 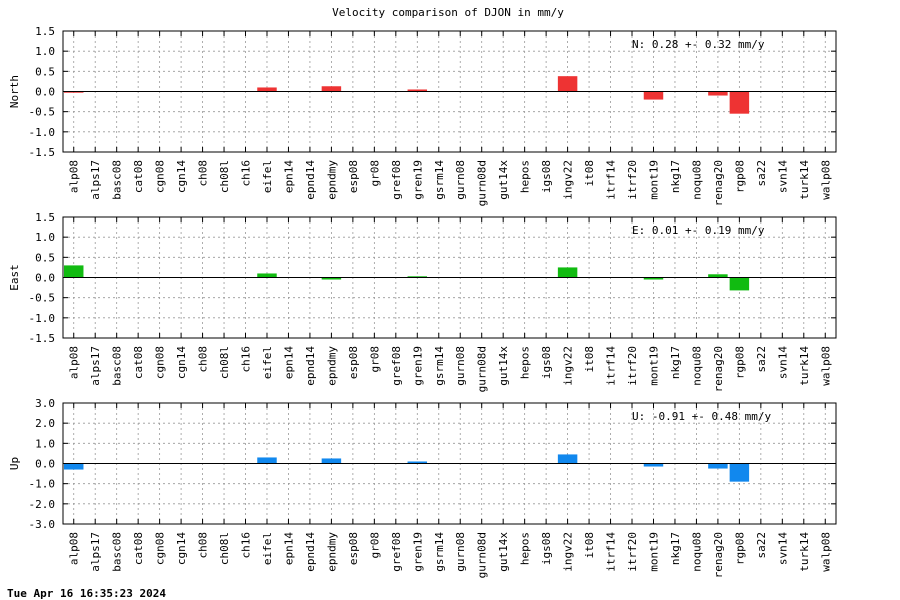 What do you see at coordinates (74, 362) in the screenshot?
I see `x-tick-label: alp08` at bounding box center [74, 362].